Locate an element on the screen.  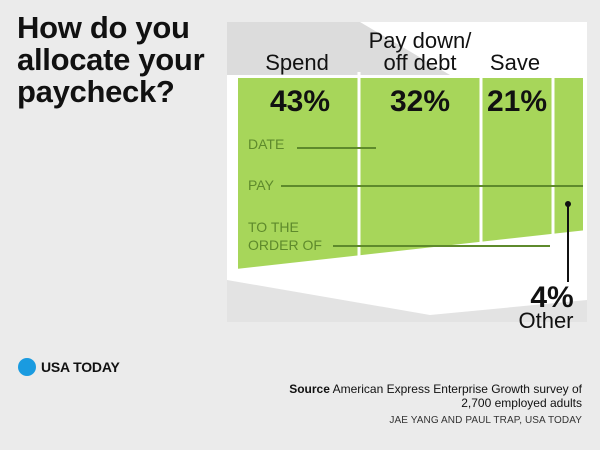
source-label: Source is located at coordinates (309, 389).